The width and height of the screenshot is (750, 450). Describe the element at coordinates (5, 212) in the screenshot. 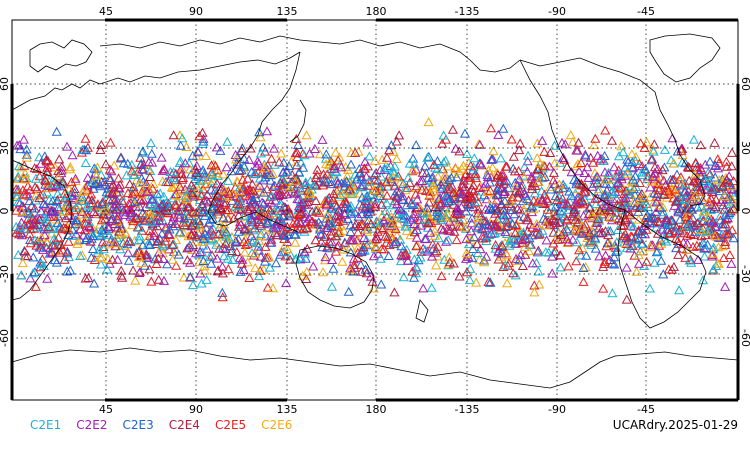

I see `lat-ticks-left: 60 30 0 -30 -60` at that location.